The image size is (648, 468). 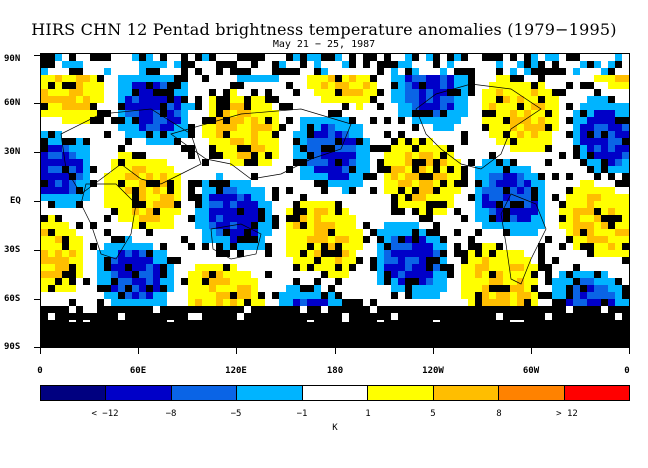 What do you see at coordinates (270, 393) in the screenshot?
I see `color-swatch` at bounding box center [270, 393].